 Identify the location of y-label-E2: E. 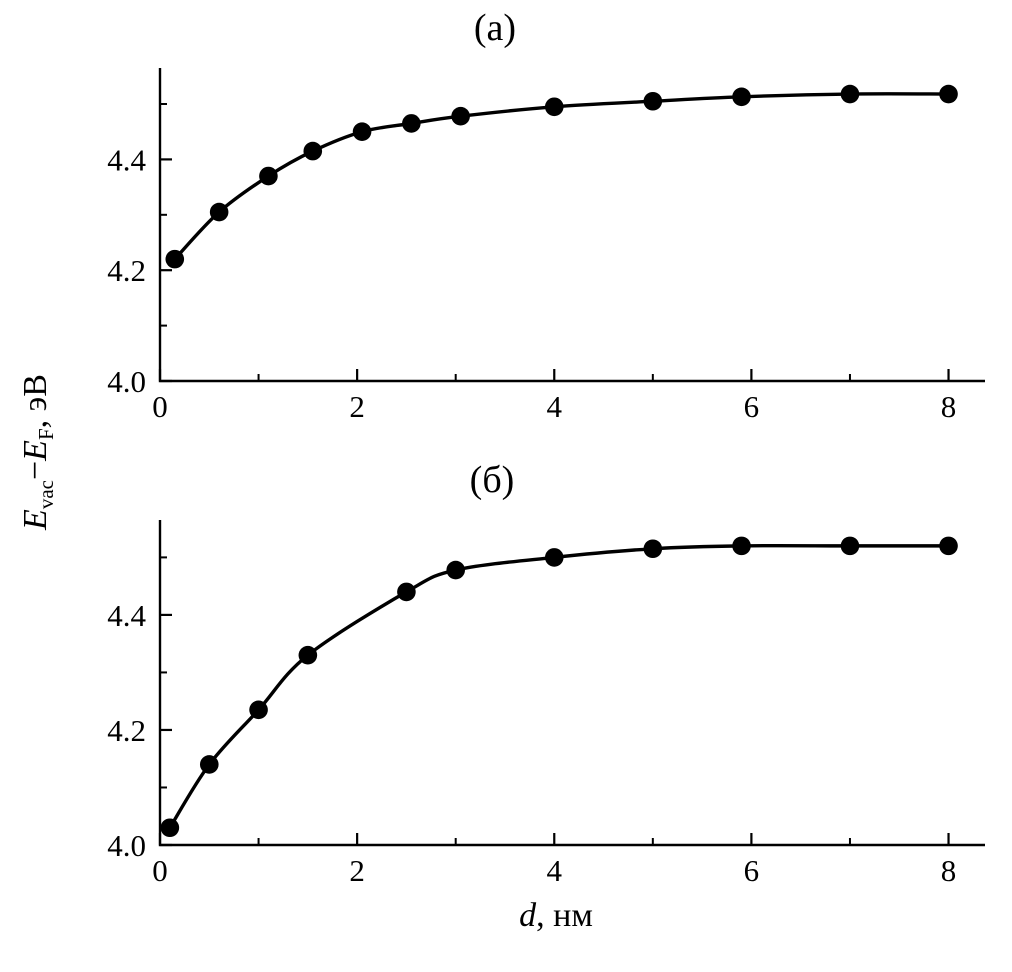
(35, 450).